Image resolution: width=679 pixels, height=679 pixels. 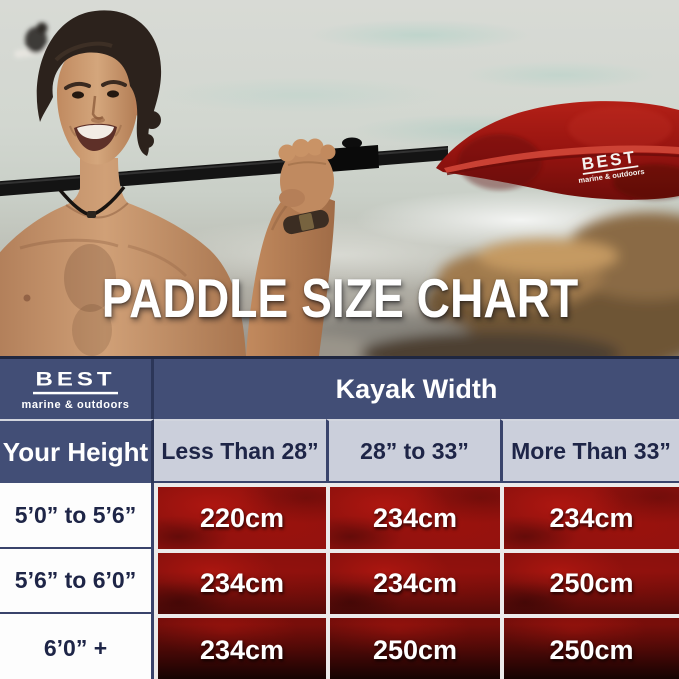 What do you see at coordinates (240, 451) in the screenshot?
I see `column-header-less-than-28: Less Than 28”` at bounding box center [240, 451].